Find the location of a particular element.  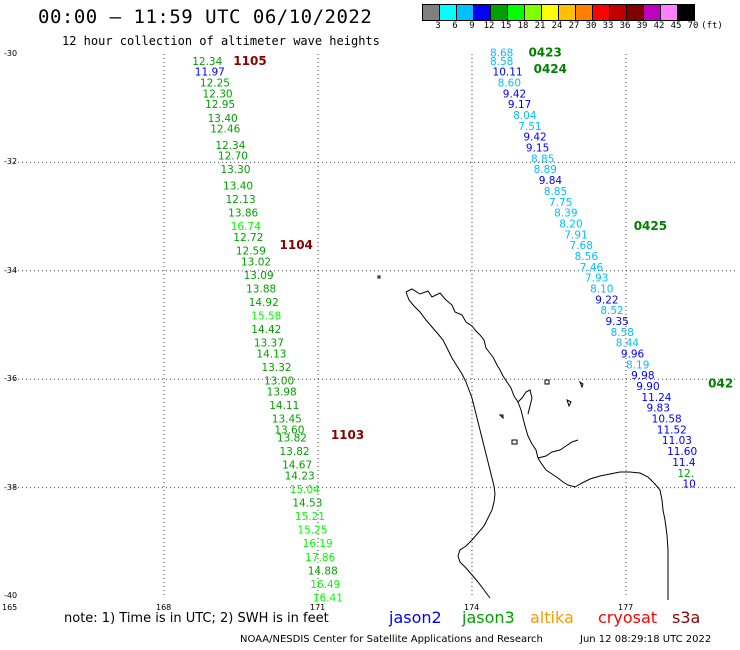

legend-label: 33 is located at coordinates (608, 26).